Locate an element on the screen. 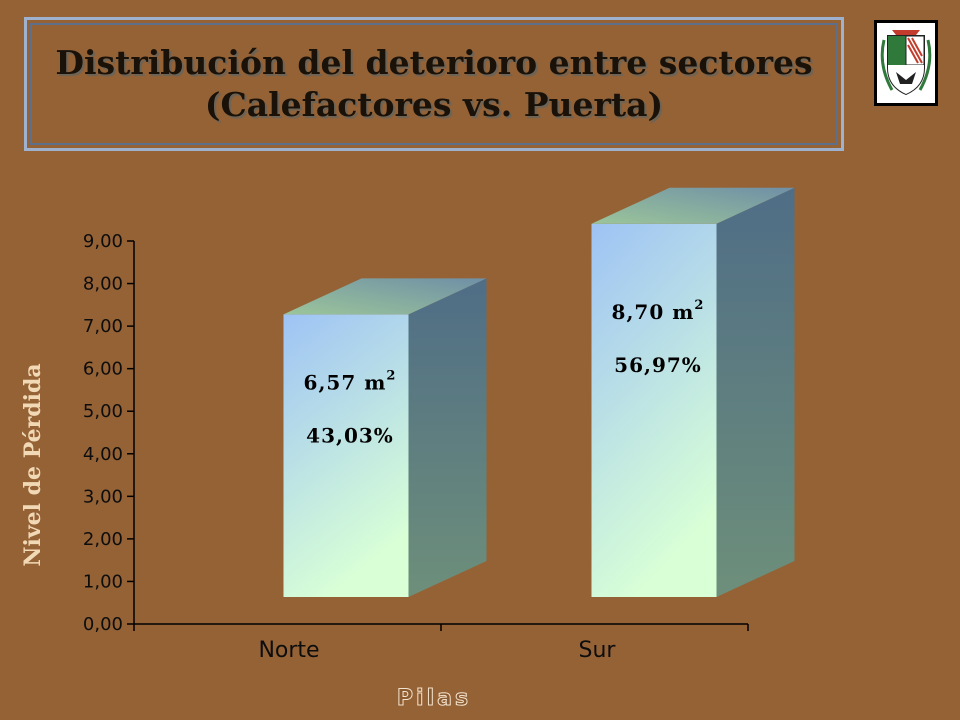 The image size is (960, 720). y-tick-label: 8,00 is located at coordinates (103, 284).